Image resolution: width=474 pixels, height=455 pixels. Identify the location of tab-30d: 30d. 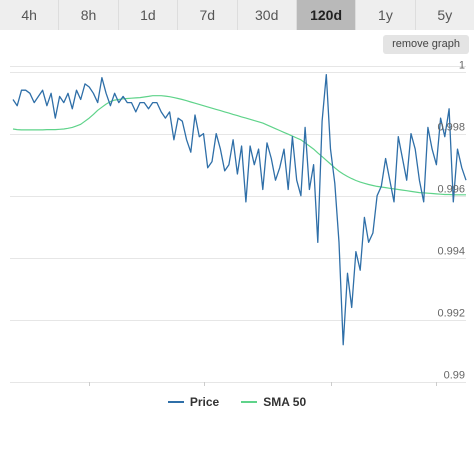
(267, 15).